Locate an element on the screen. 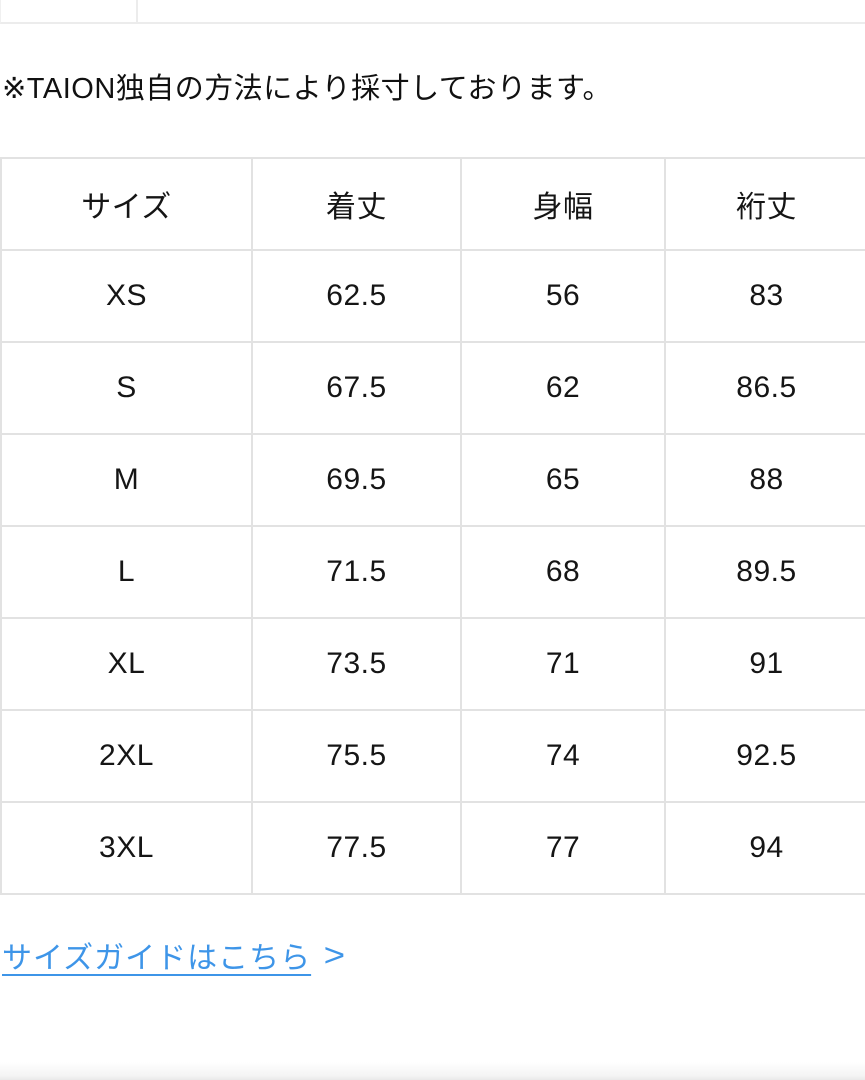 This screenshot has width=865, height=1080. size-cell: 2XL is located at coordinates (126, 756).